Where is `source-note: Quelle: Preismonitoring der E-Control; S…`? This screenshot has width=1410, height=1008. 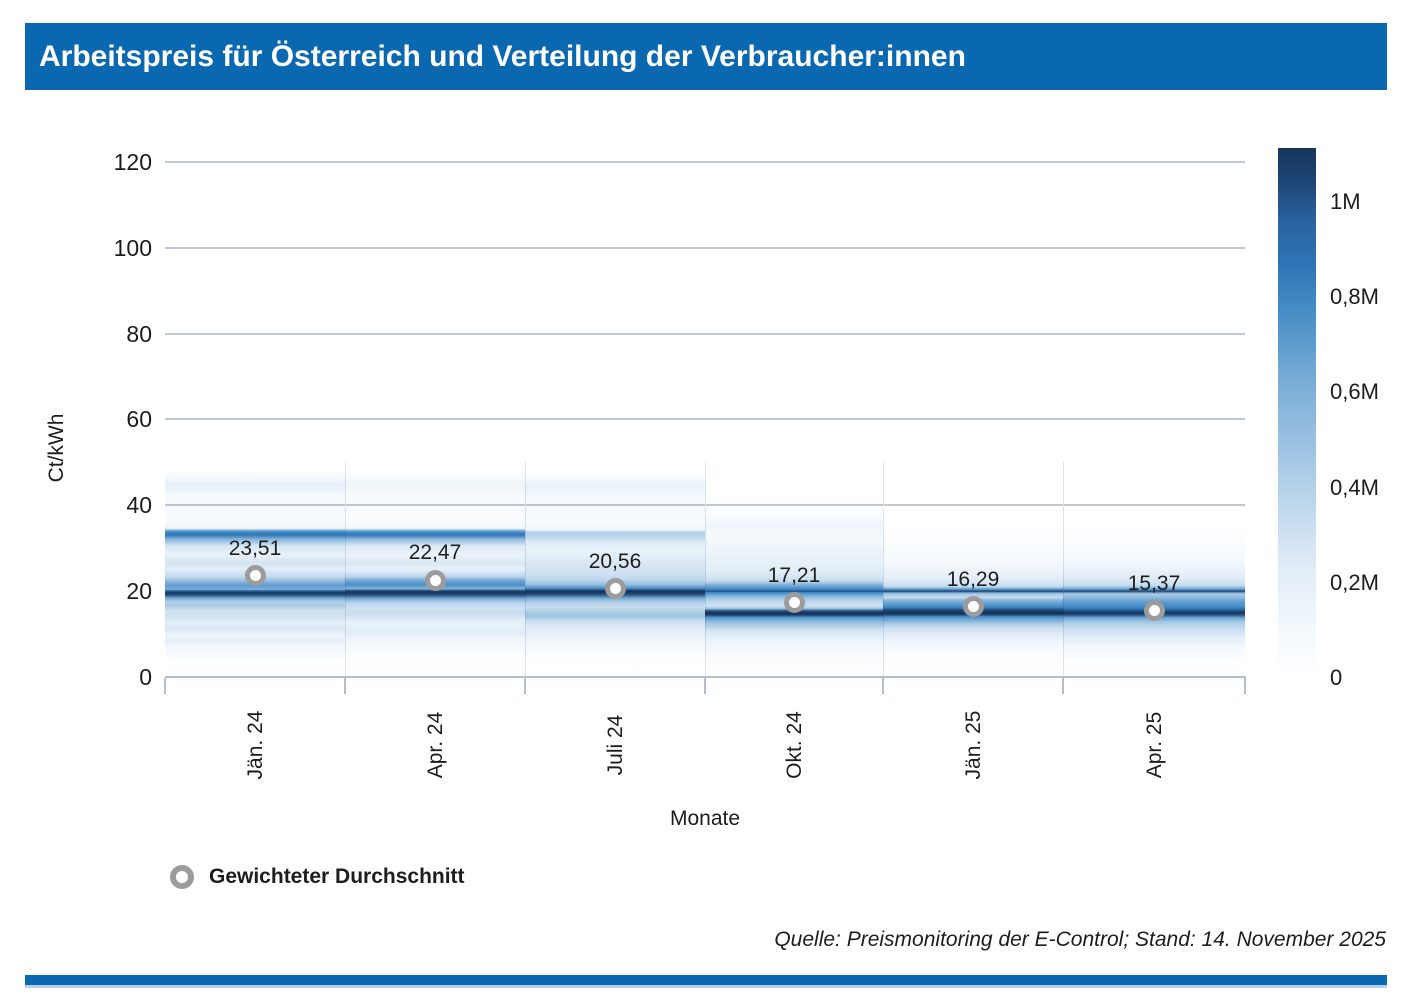 source-note: Quelle: Preismonitoring der E-Control; S… is located at coordinates (1080, 939).